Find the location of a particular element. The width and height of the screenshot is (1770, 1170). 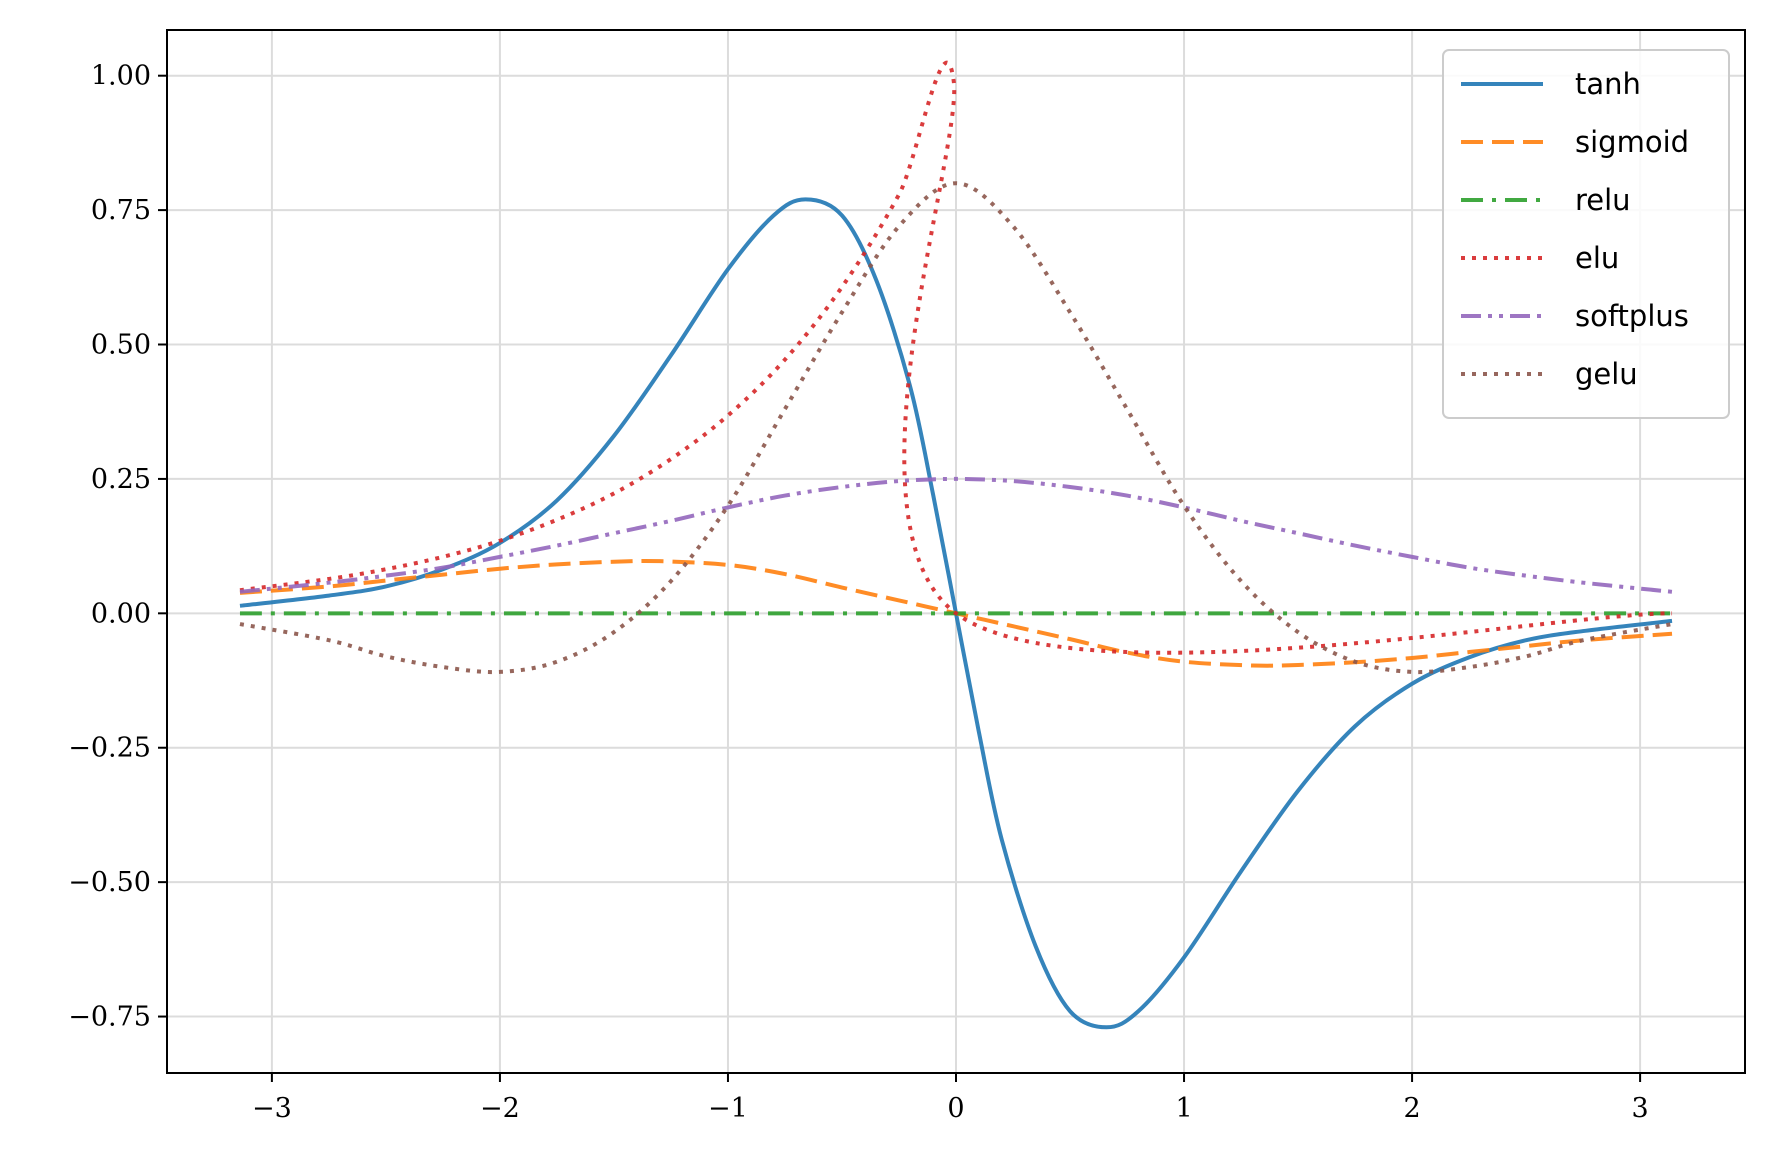

y-tick-label: 0.00 is located at coordinates (121, 613).